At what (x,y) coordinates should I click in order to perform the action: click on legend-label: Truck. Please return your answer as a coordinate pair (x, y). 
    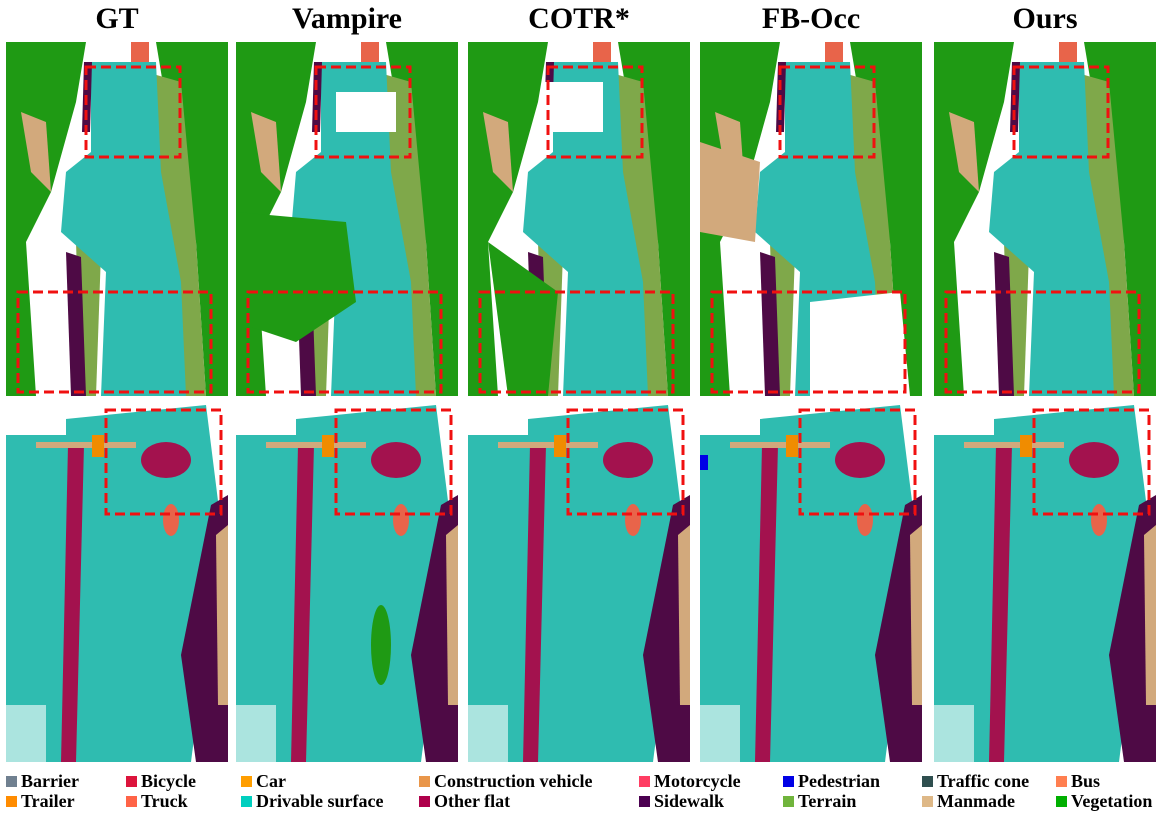
    Looking at the image, I should click on (164, 801).